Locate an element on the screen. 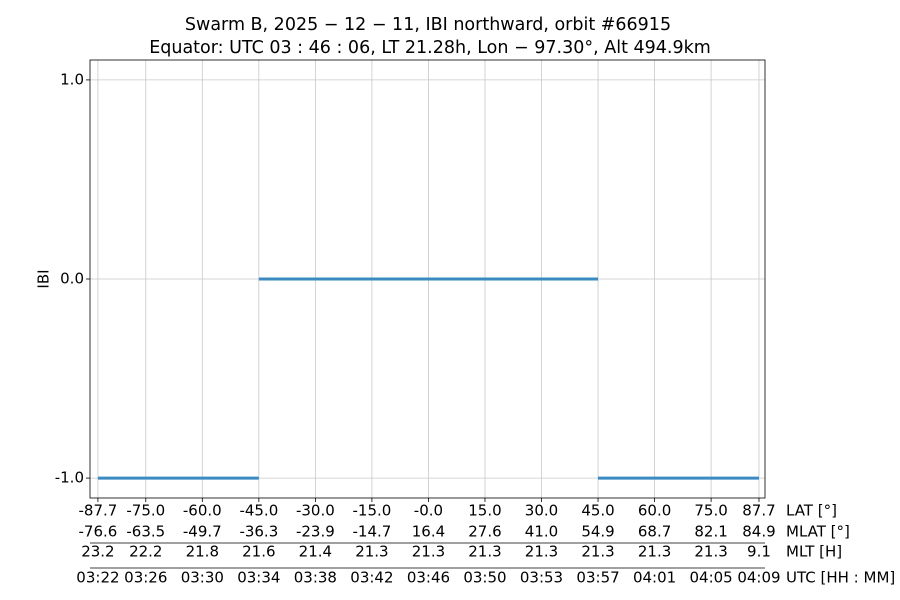 The image size is (900, 600). x-tick-row-label: 03:46 is located at coordinates (428, 578).